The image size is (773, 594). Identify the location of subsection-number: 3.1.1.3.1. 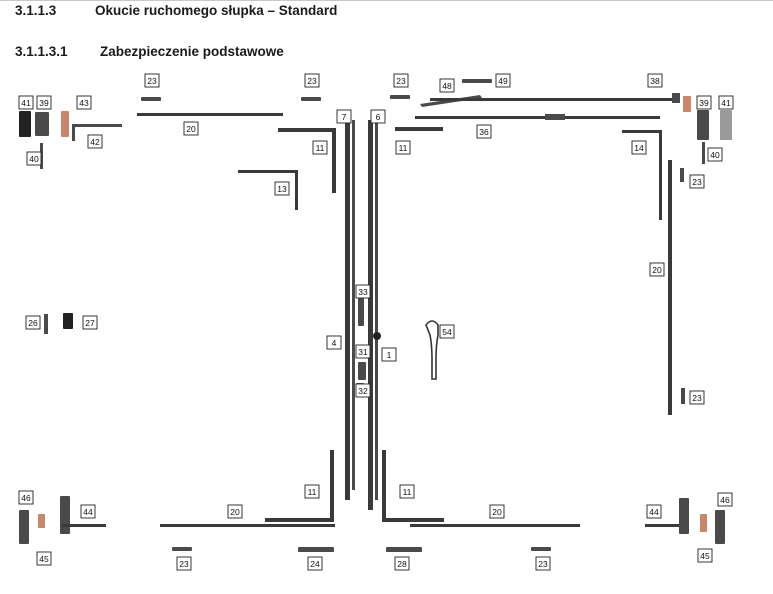
(41, 51).